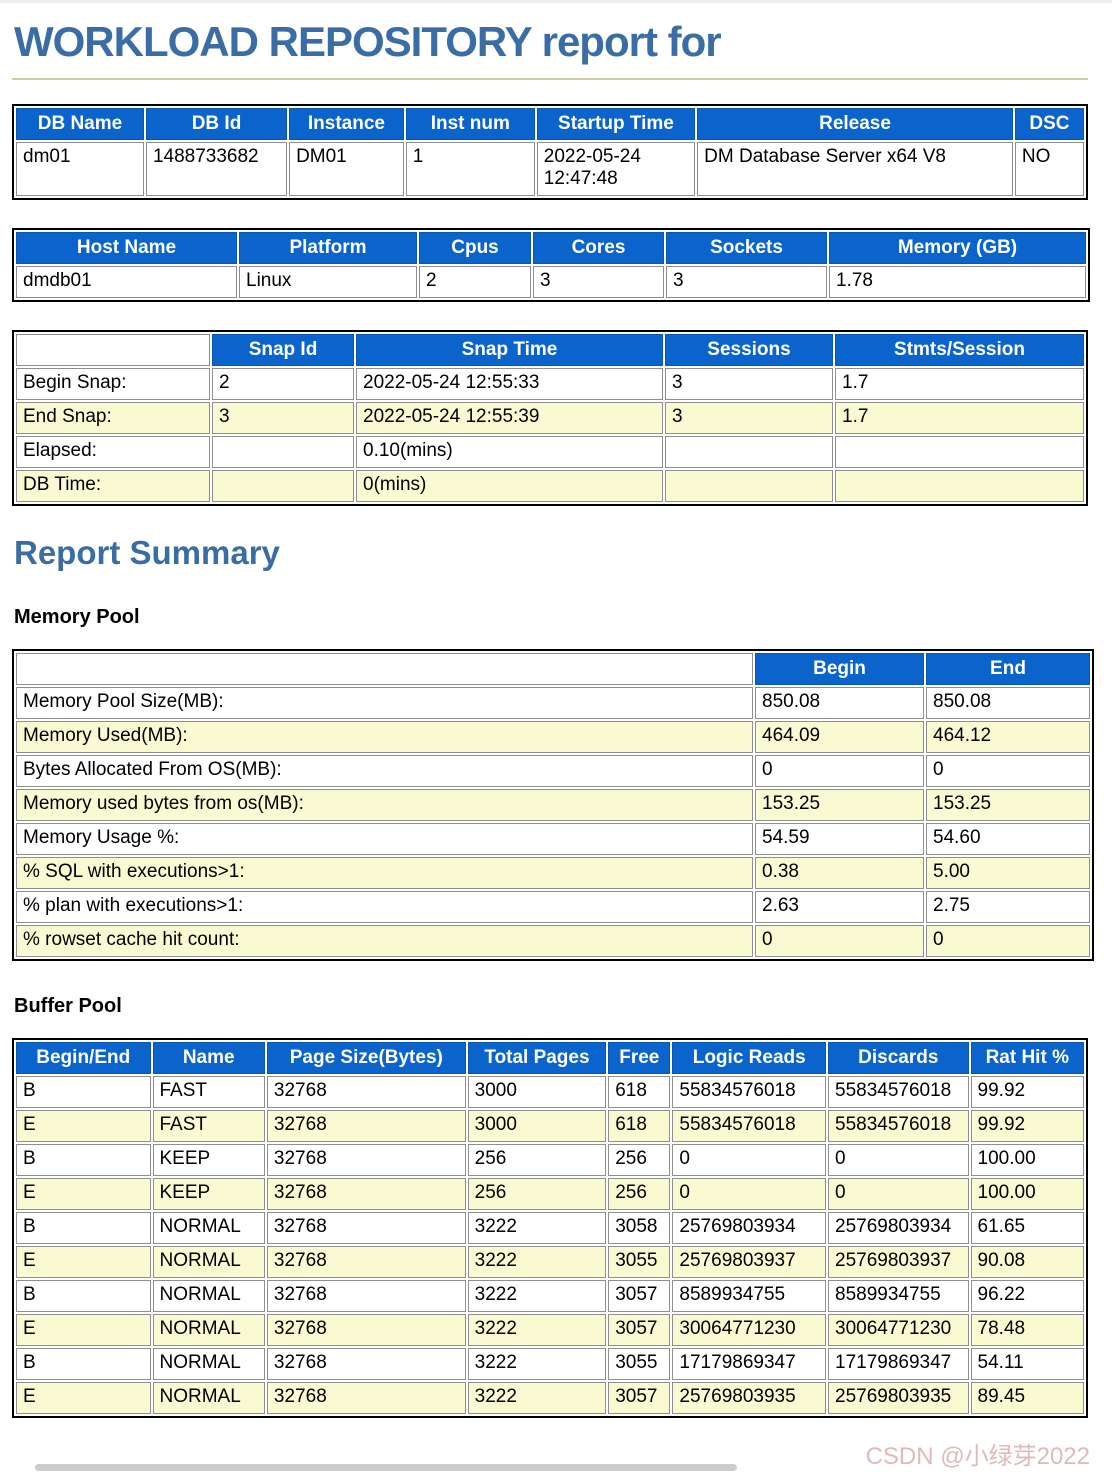  I want to click on table-cell: Bytes Allocated From OS(MB):, so click(384, 771).